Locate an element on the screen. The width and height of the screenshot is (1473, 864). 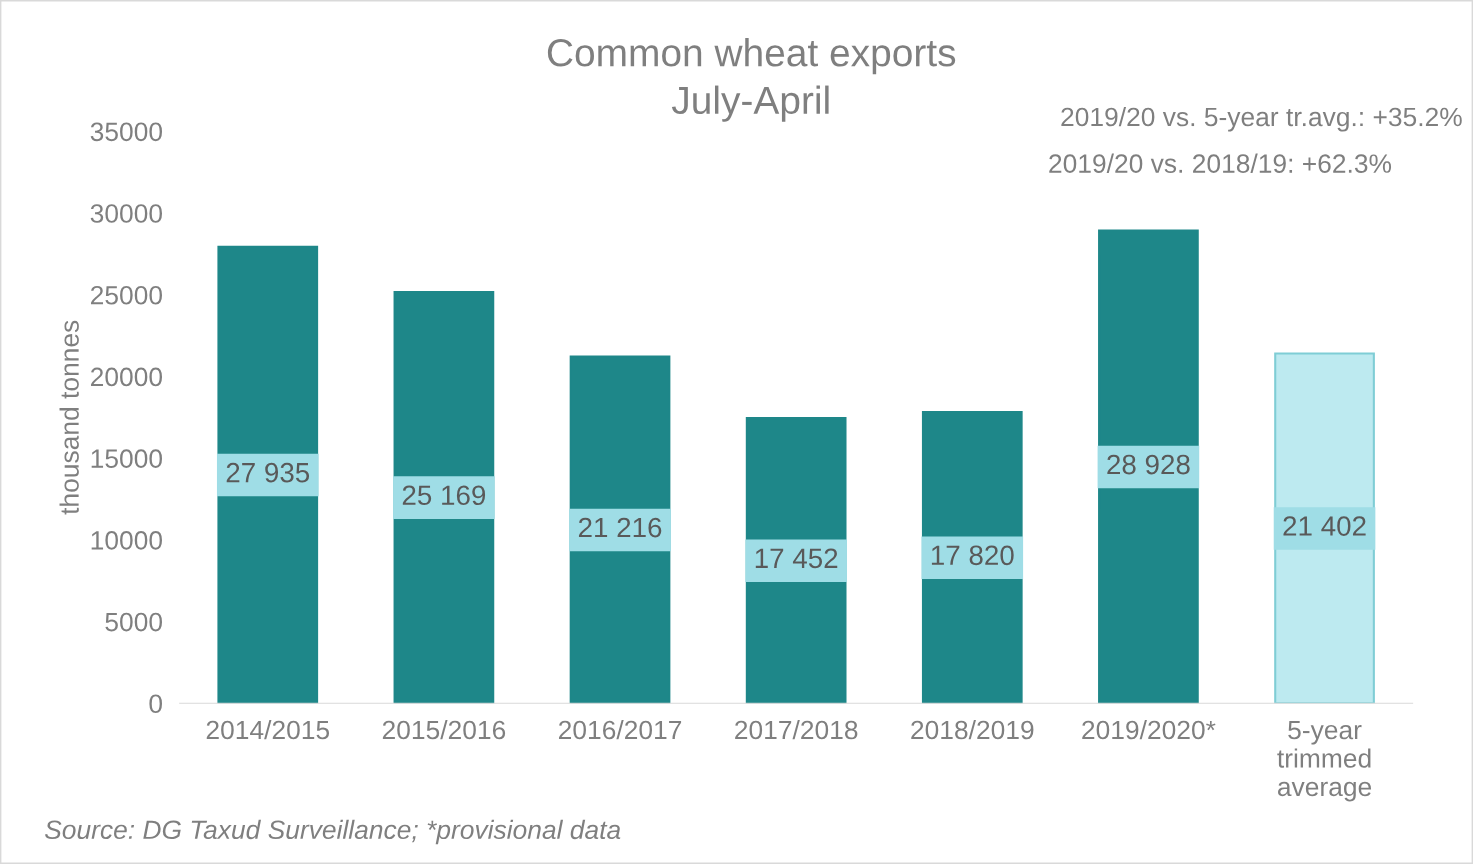
x-tick-label: 2014/2015 is located at coordinates (268, 729).